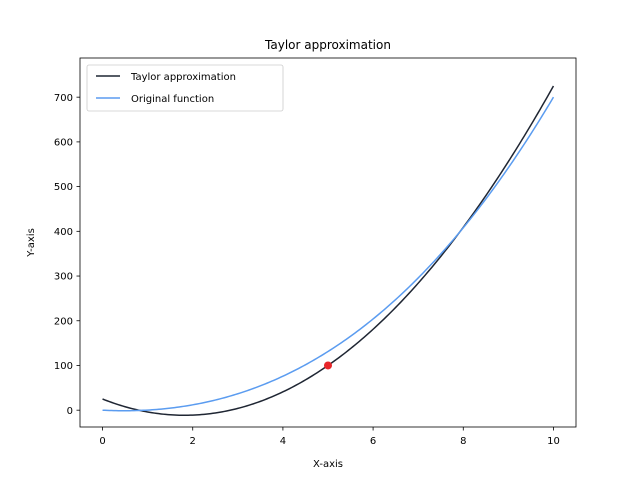  I want to click on legend: Taylor approximation Original function, so click(185, 88).